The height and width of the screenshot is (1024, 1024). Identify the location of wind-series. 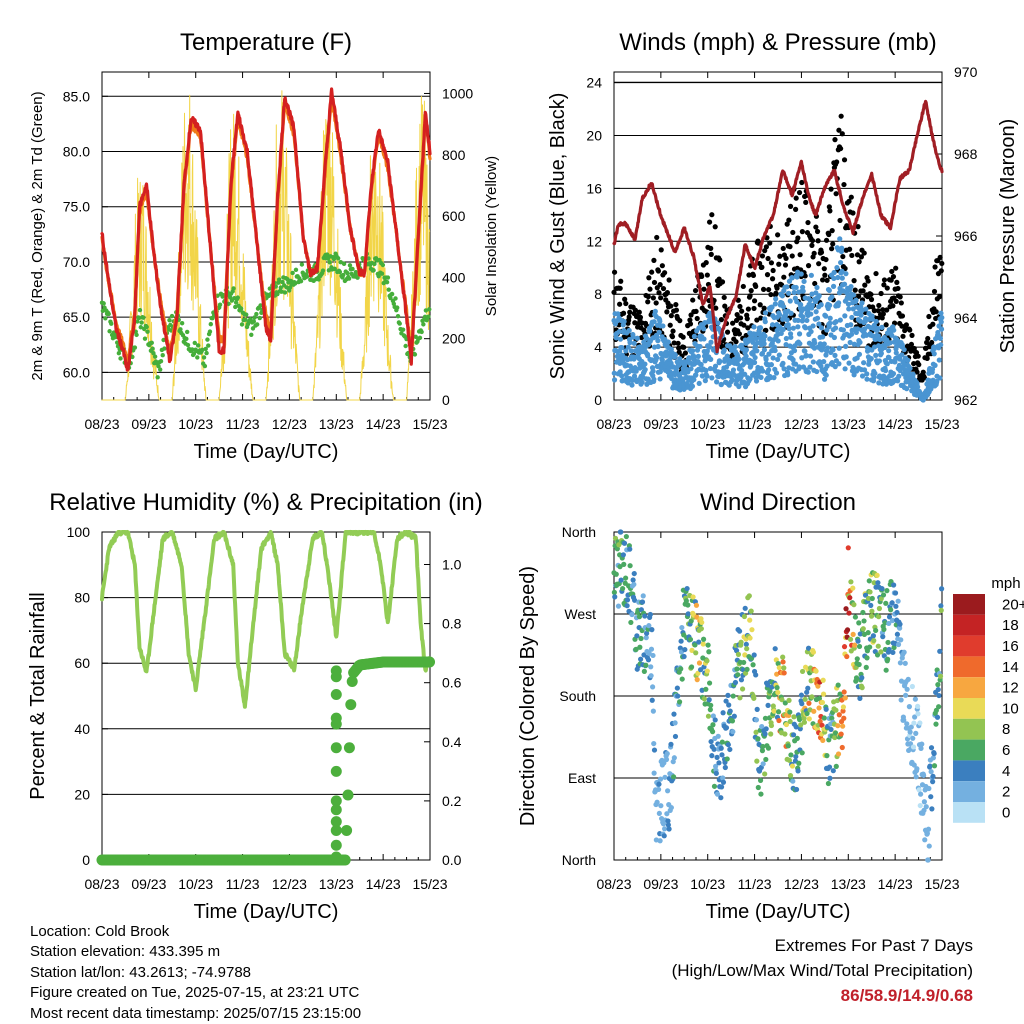
(778, 319).